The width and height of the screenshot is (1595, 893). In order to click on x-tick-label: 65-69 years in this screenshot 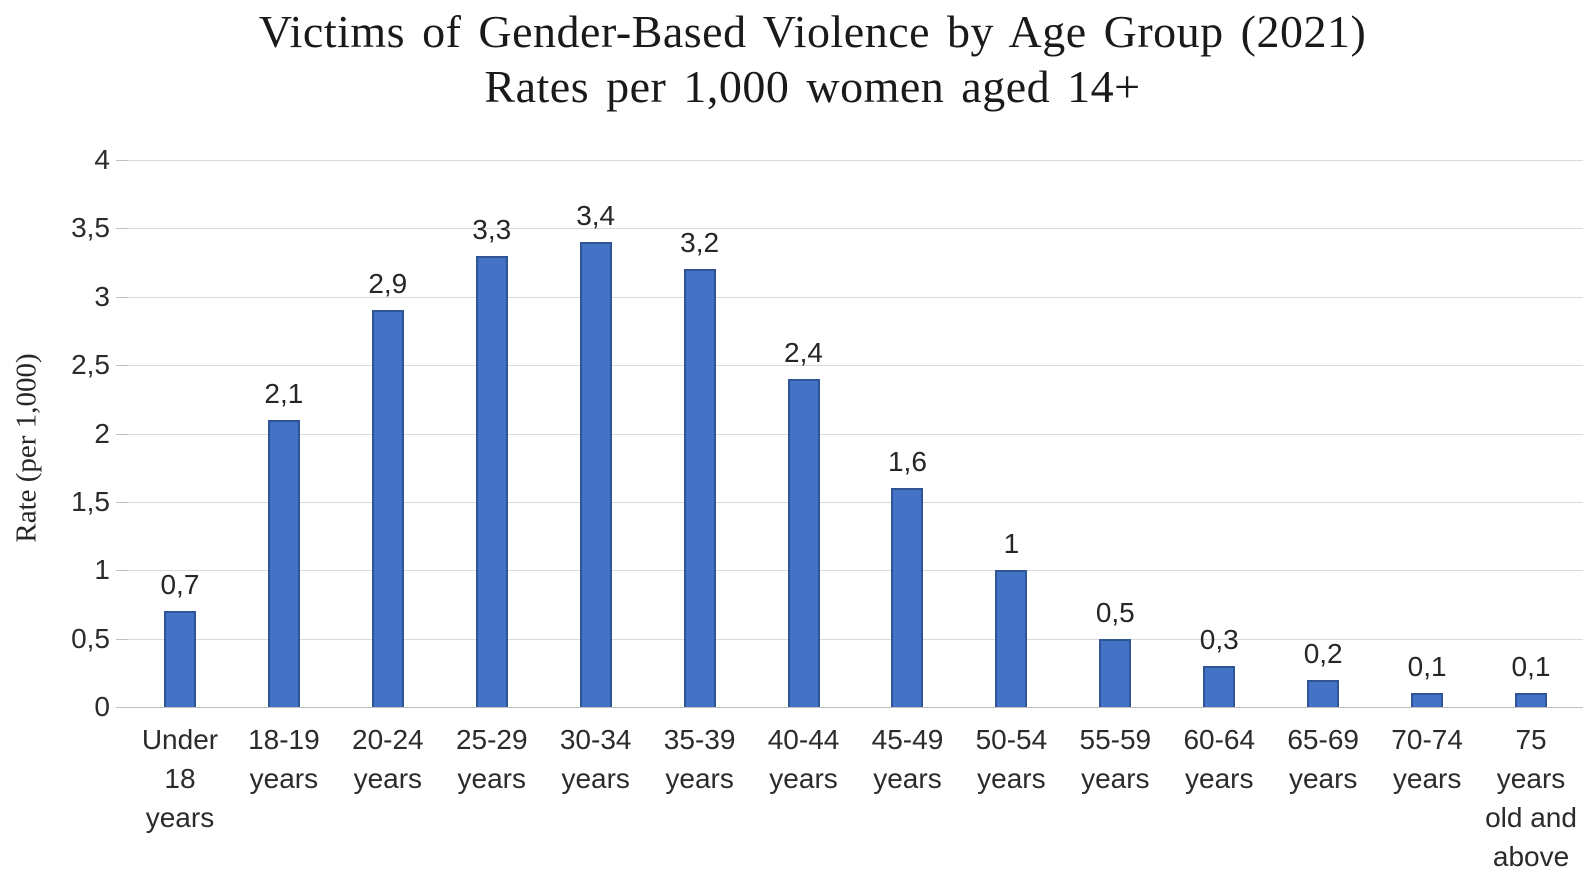, I will do `click(1323, 759)`.